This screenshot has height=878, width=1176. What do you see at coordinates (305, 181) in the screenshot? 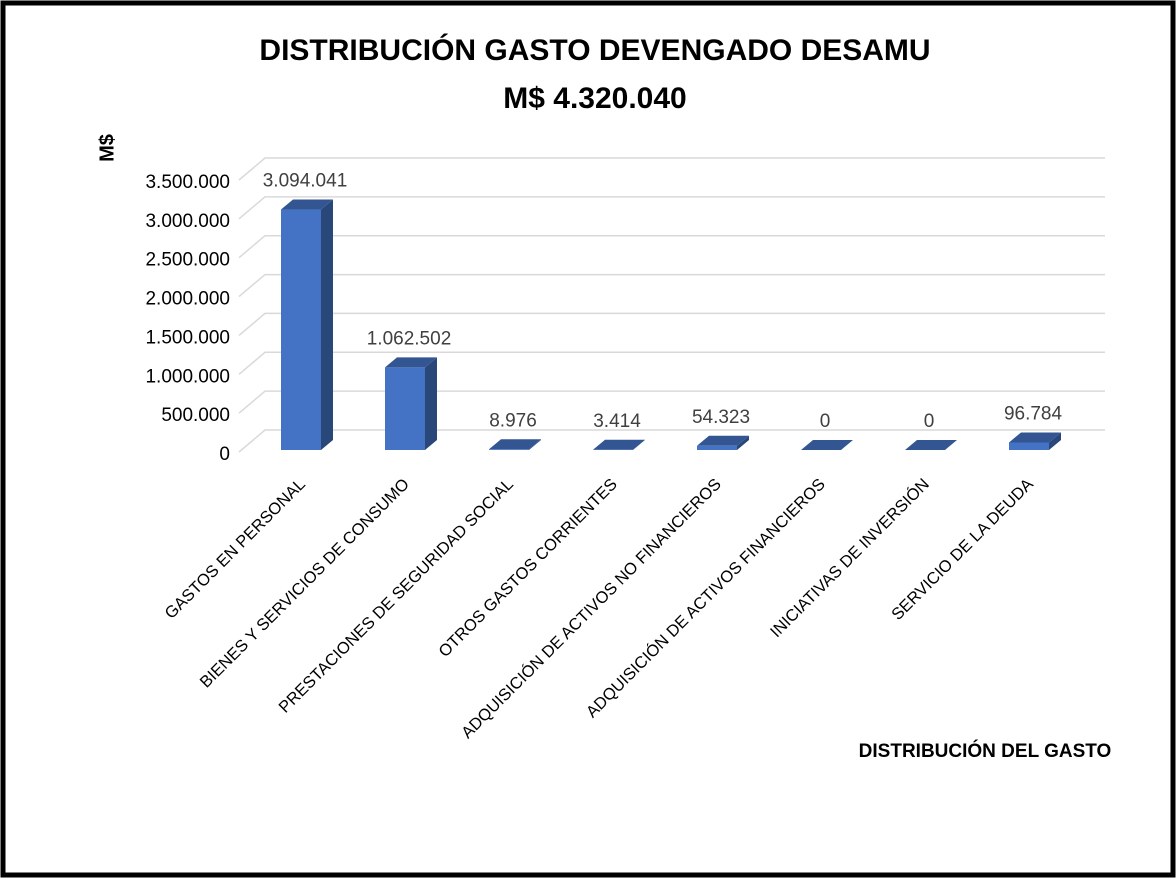
I see `value-label: 3.094.041` at bounding box center [305, 181].